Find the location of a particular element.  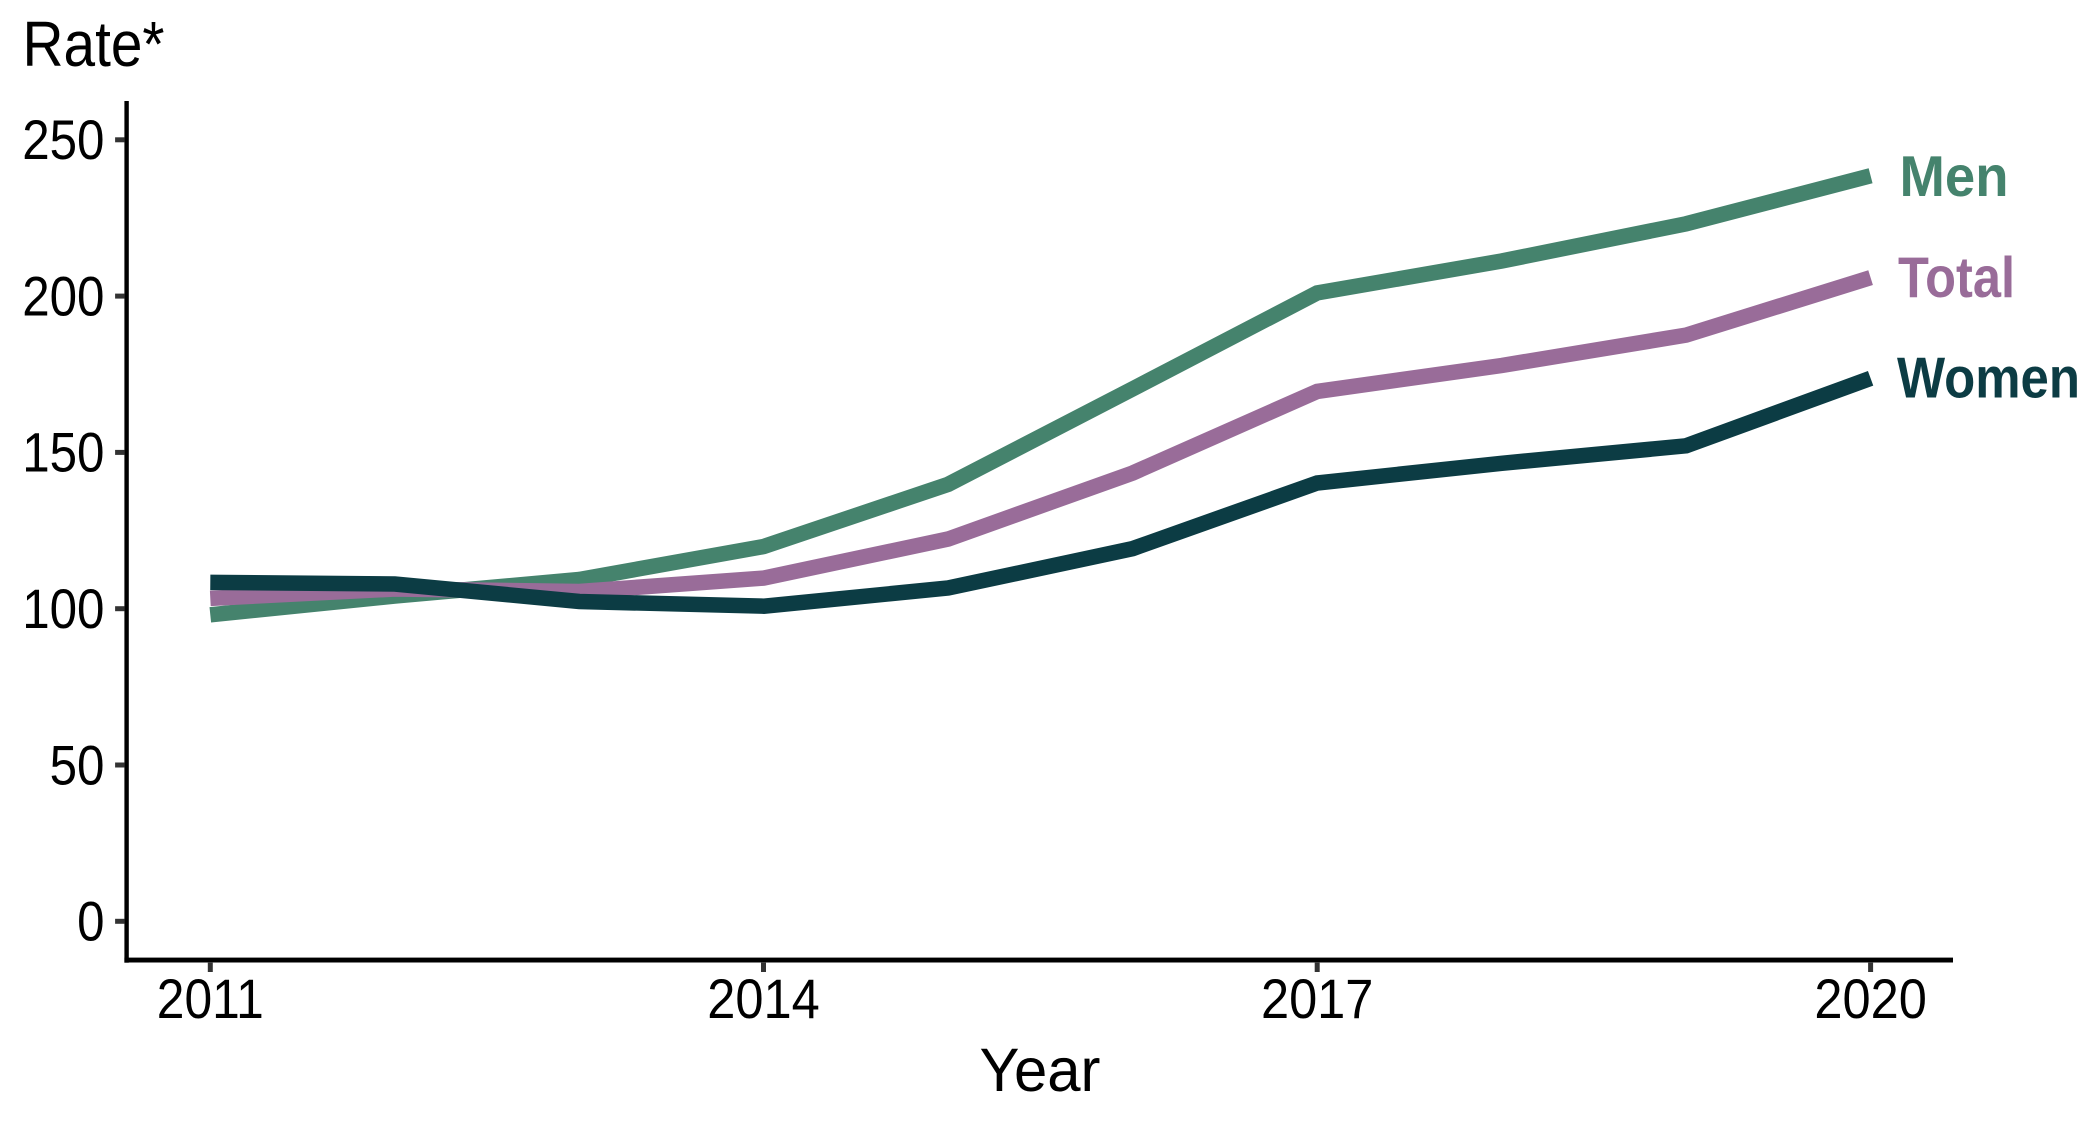

svg-text: 2020 is located at coordinates (1870, 999).